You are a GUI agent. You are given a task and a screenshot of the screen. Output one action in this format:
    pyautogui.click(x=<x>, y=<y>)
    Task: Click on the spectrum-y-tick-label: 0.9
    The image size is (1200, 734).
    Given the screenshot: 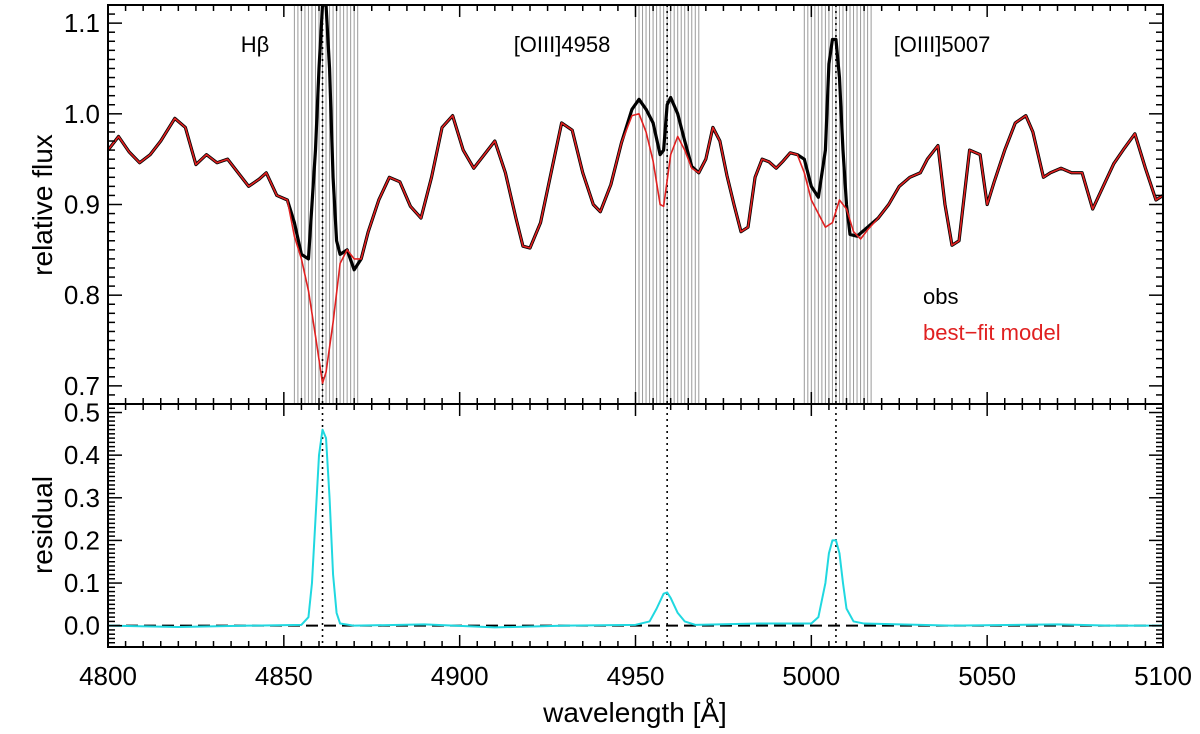 What is the action you would take?
    pyautogui.click(x=82, y=205)
    